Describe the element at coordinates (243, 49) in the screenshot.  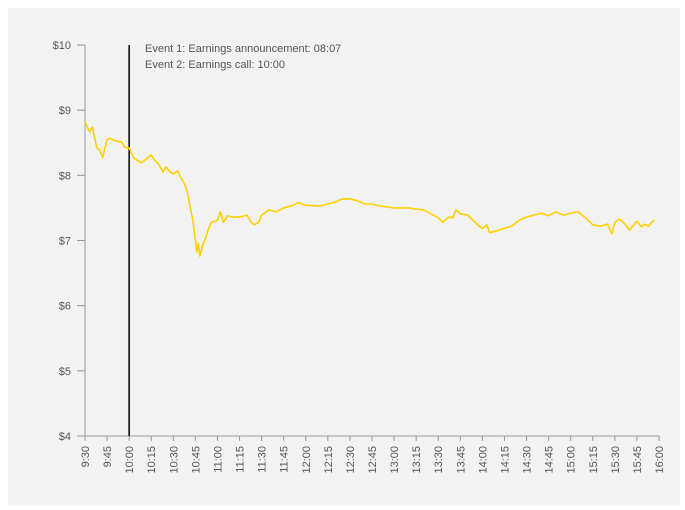
I see `annotation: Event 1: Earnings announcement: 08:07` at that location.